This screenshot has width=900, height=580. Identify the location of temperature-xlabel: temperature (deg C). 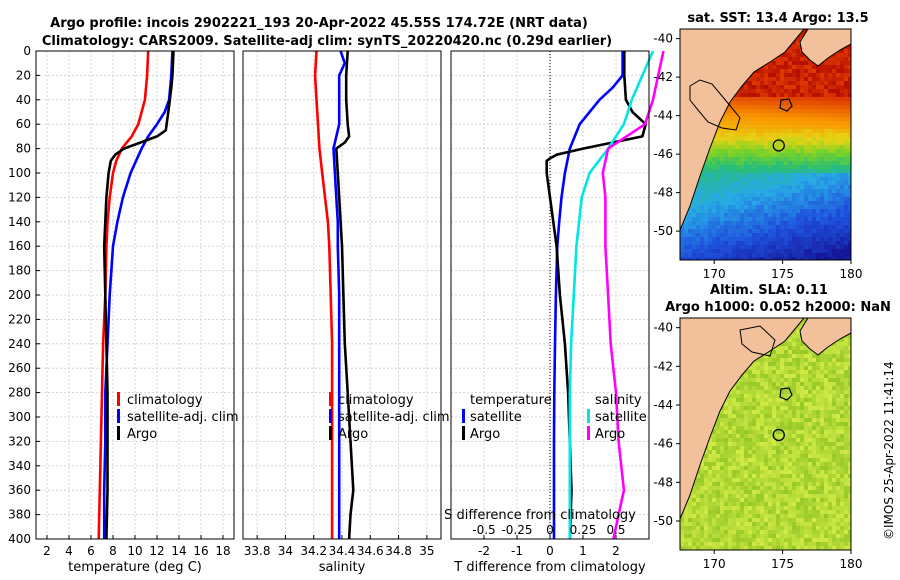
(135, 567).